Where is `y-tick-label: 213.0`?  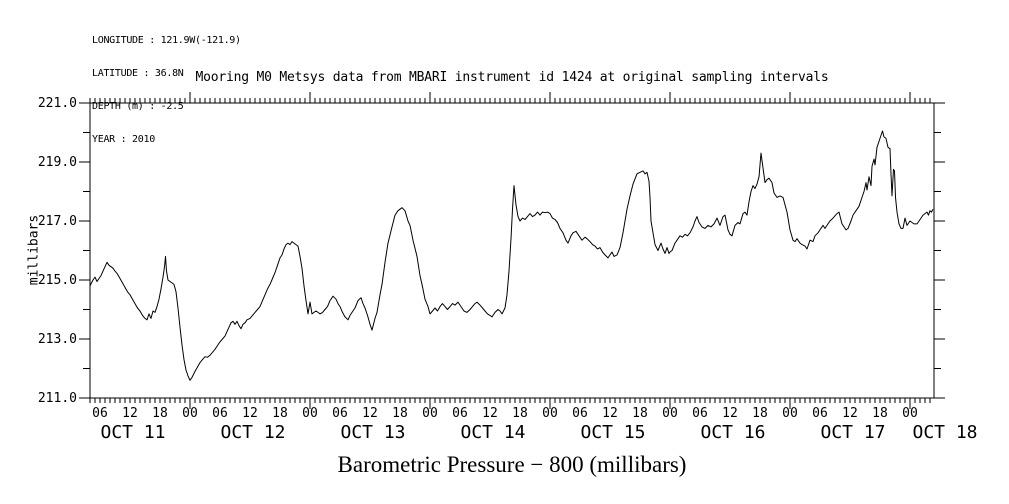 y-tick-label: 213.0 is located at coordinates (57, 339).